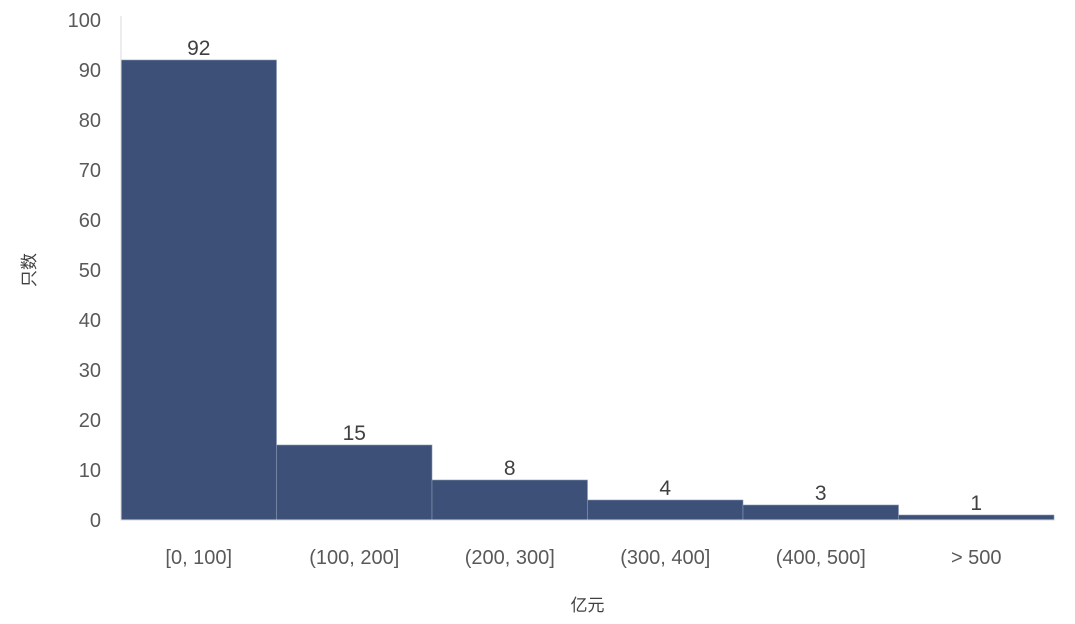 The width and height of the screenshot is (1075, 624). What do you see at coordinates (354, 433) in the screenshot?
I see `data-label: 15` at bounding box center [354, 433].